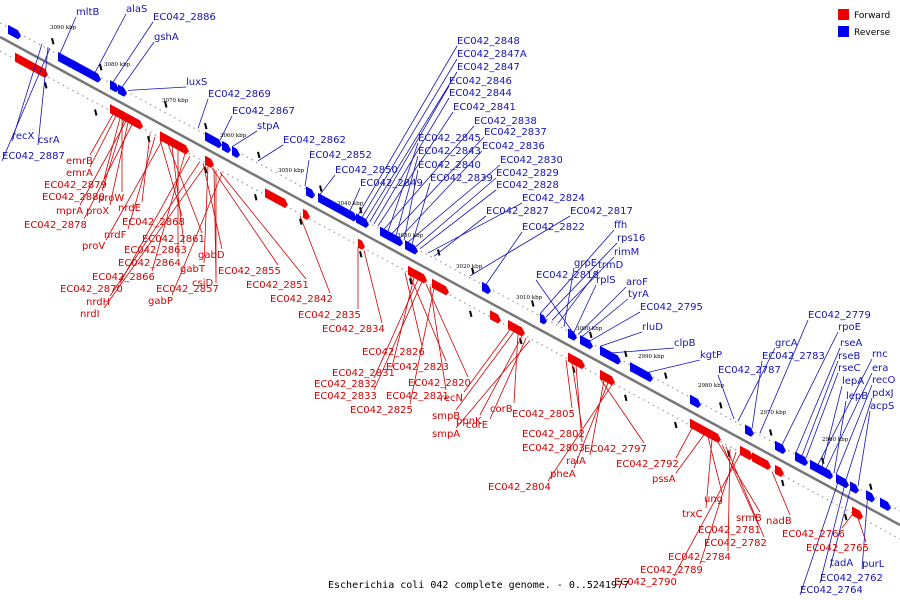  Describe the element at coordinates (233, 136) in the screenshot. I see `scale-label: 3060 kbp` at that location.